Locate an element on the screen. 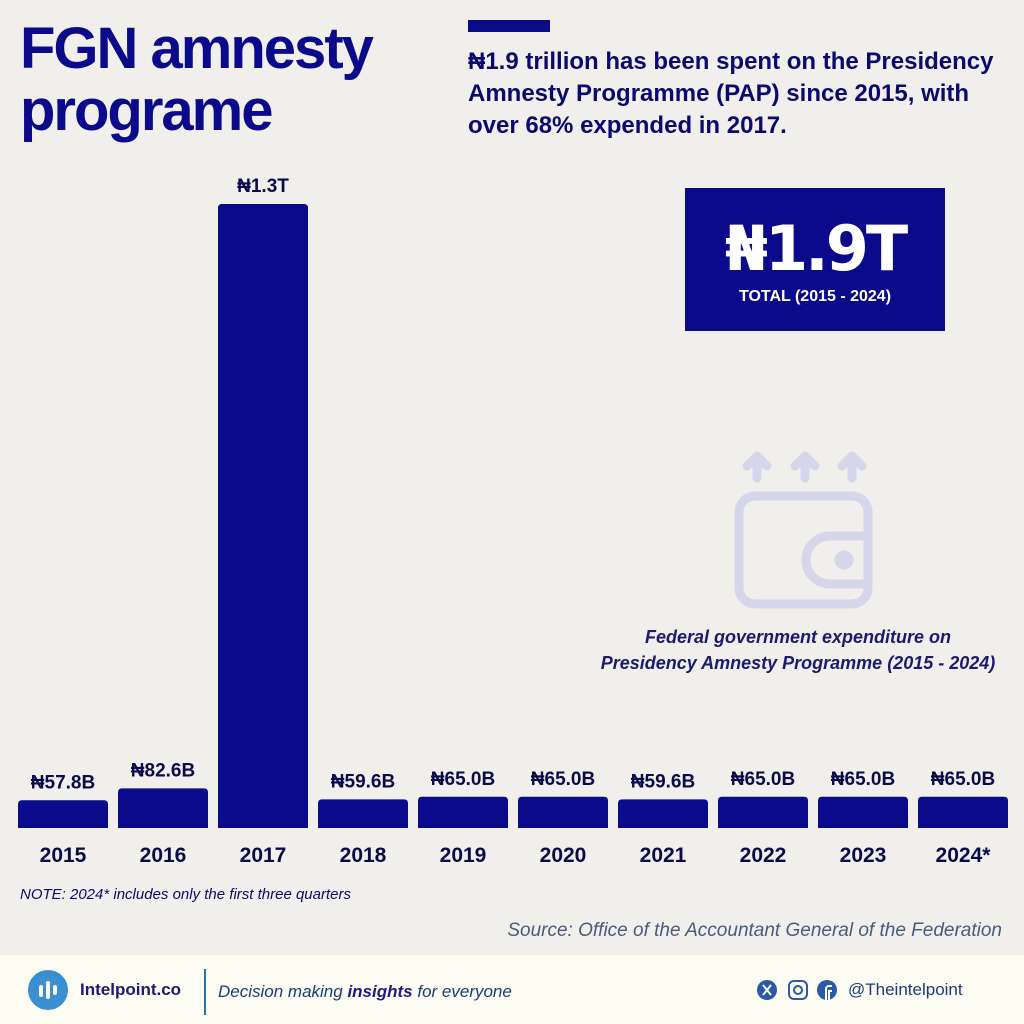 This screenshot has width=1024, height=1024. x-tick-label: 2016 is located at coordinates (163, 855).